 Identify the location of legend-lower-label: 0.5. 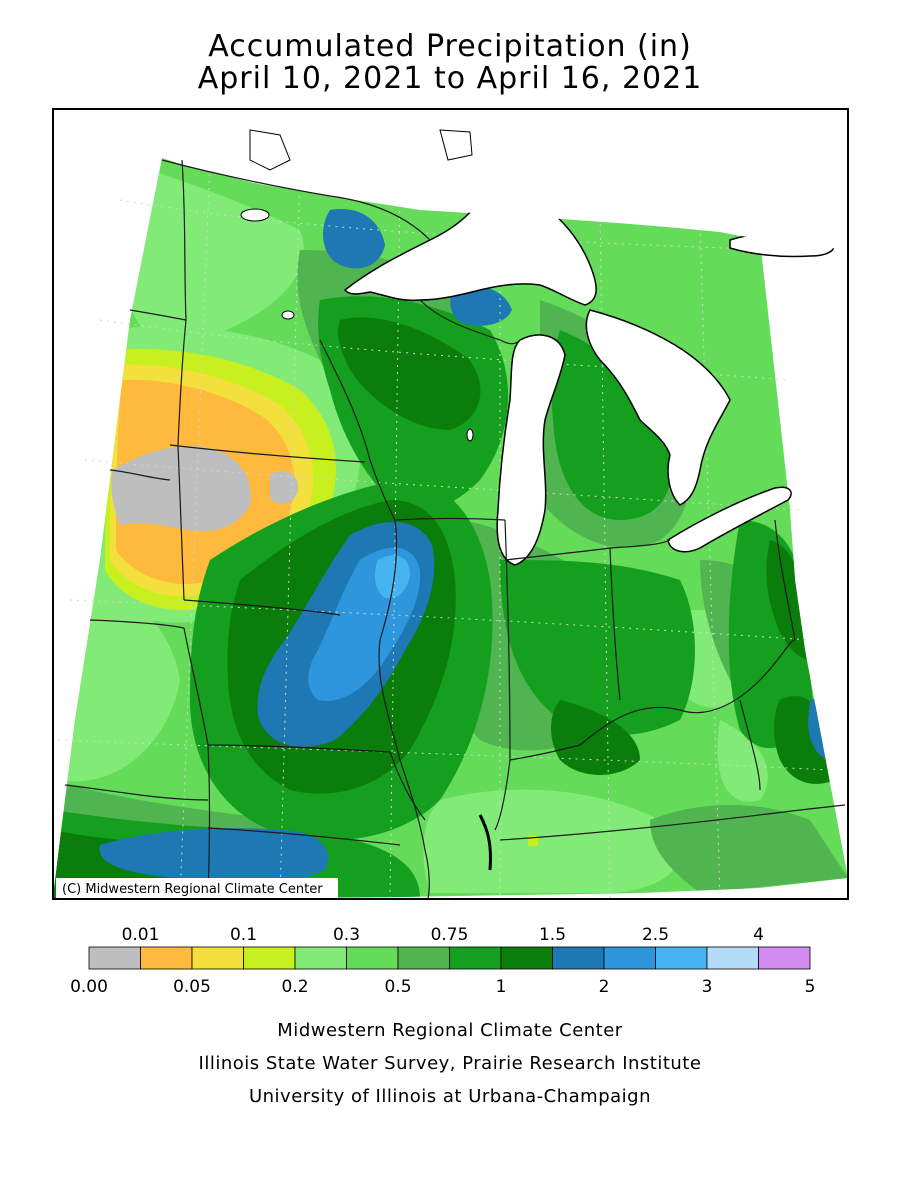
(397, 987).